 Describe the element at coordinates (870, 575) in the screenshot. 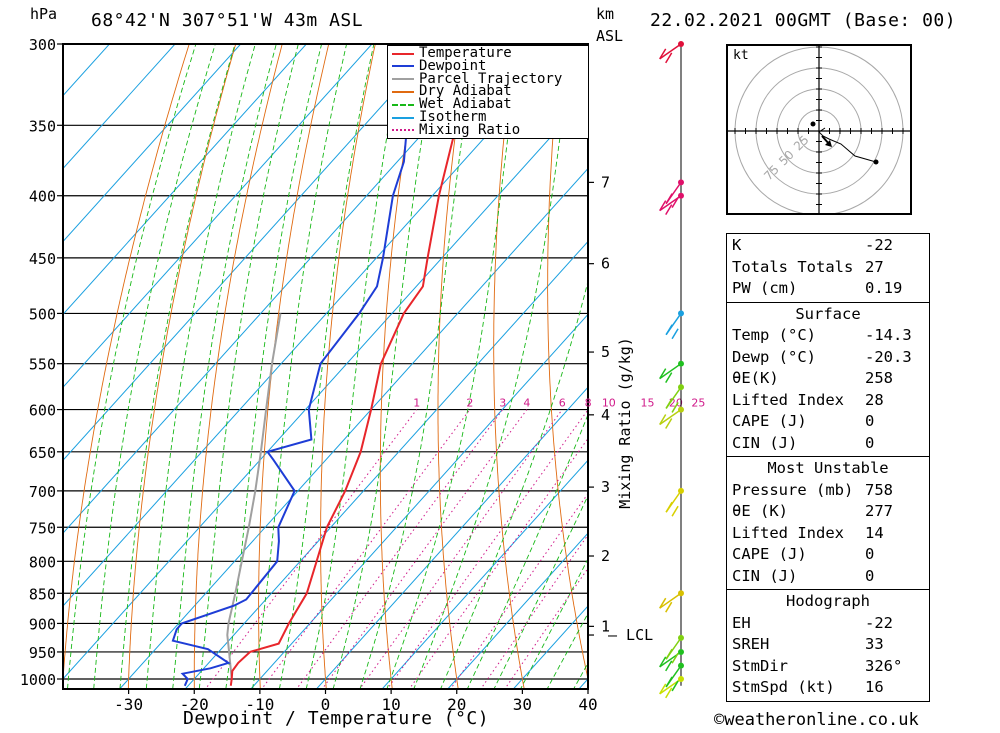

I see `indices-value: 0` at that location.